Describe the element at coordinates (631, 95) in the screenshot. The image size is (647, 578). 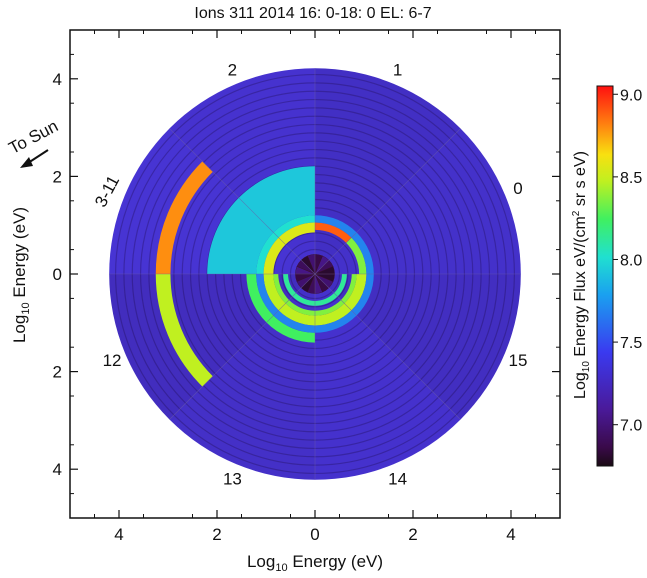
I see `colorbar-tick-label: 9.0` at that location.